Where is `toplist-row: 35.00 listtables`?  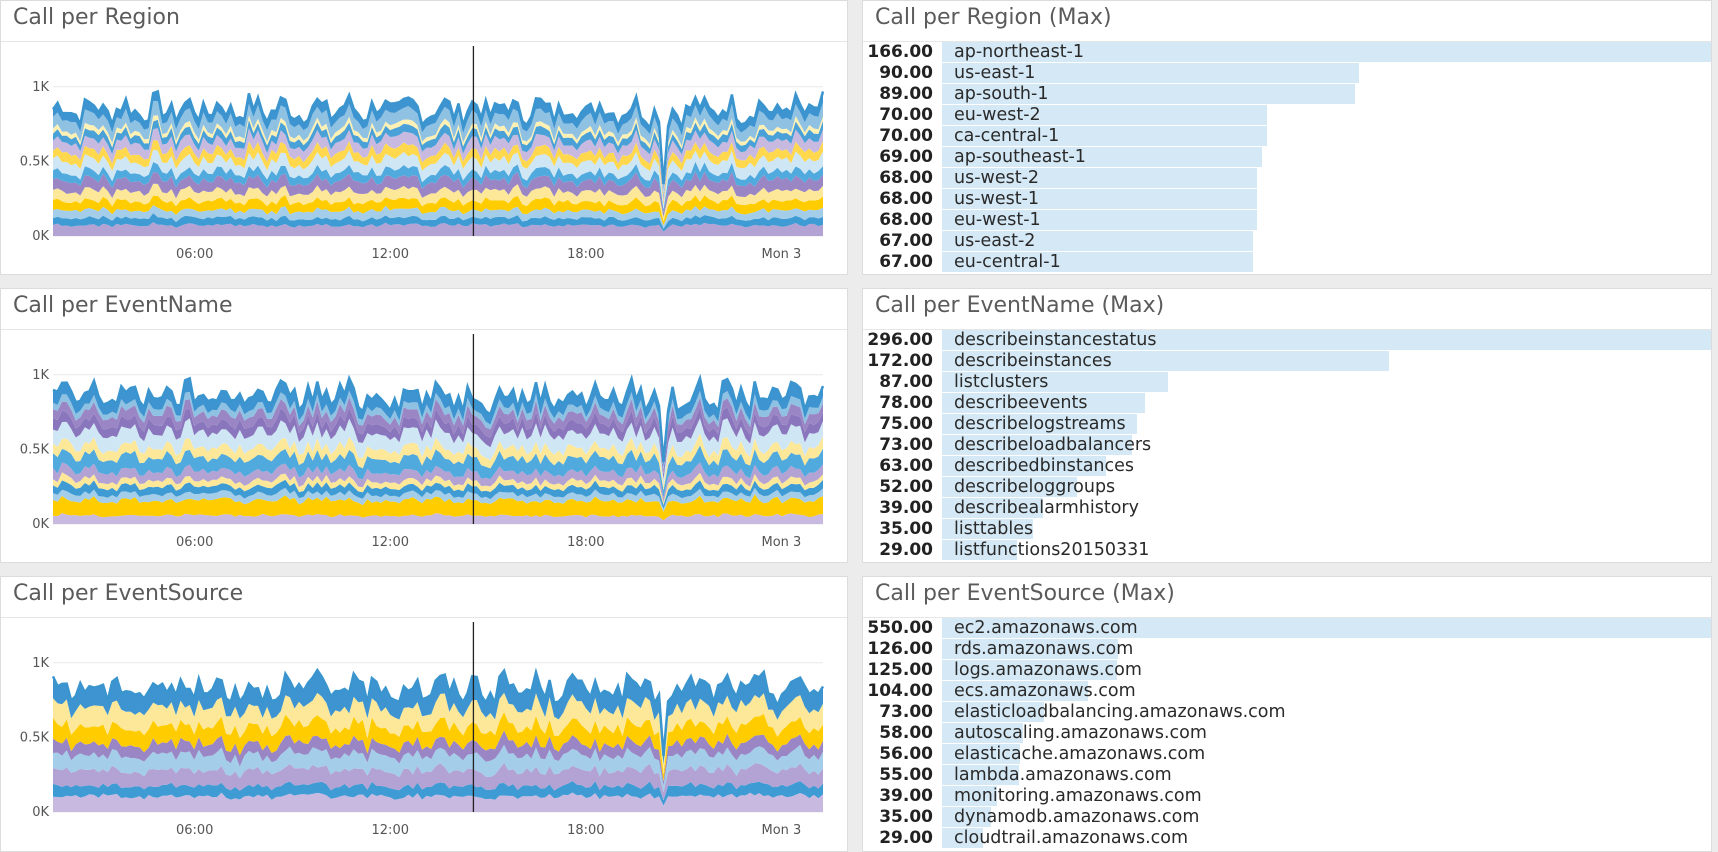
toplist-row: 35.00 listtables is located at coordinates (1287, 529).